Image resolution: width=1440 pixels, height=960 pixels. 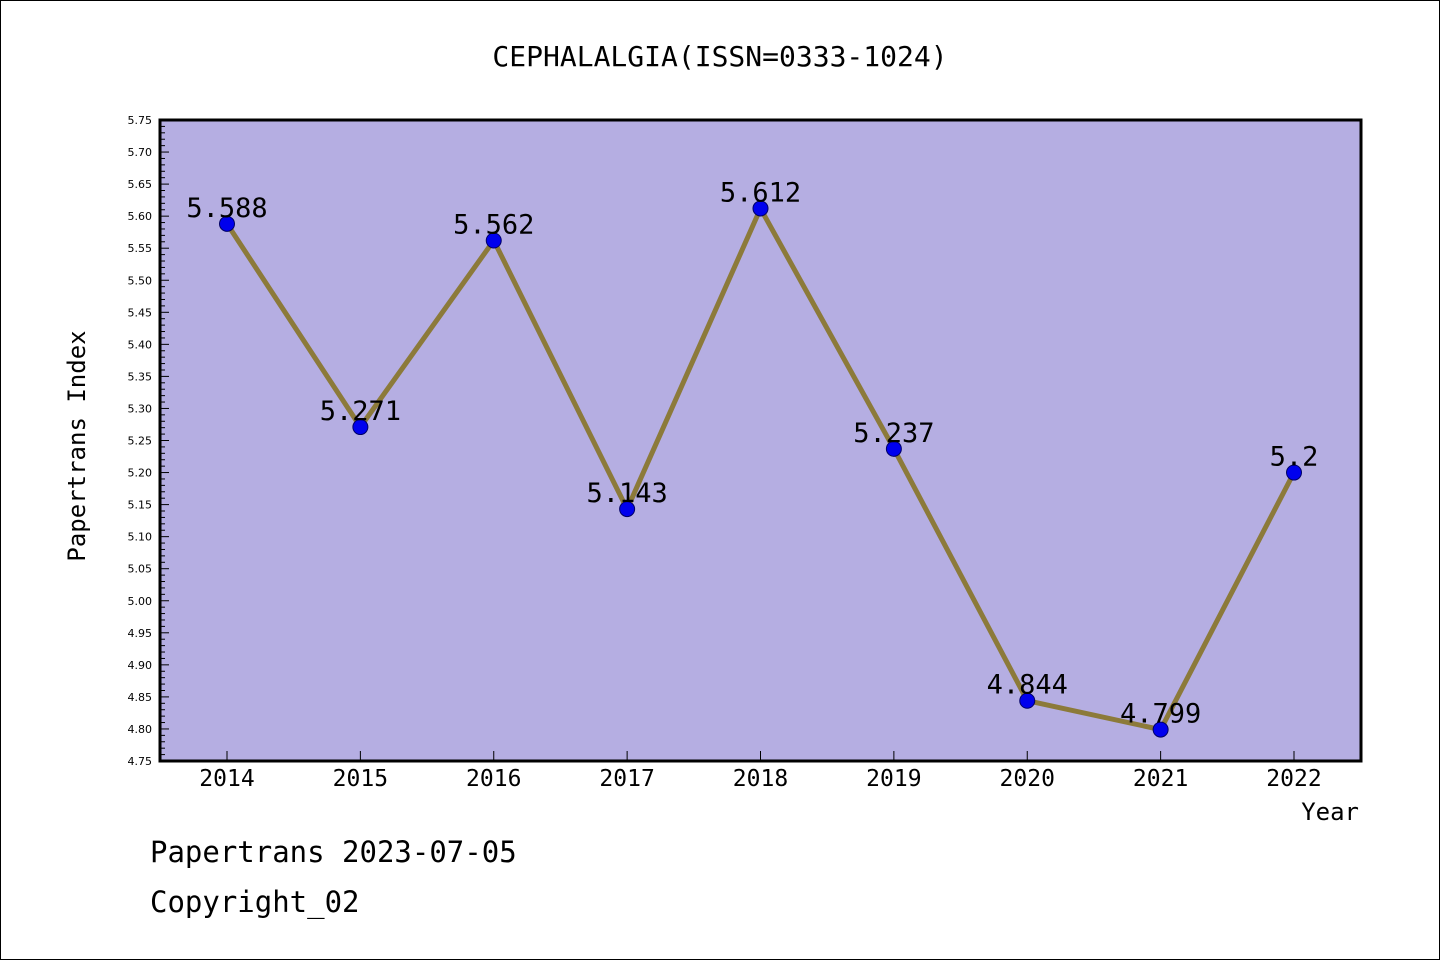 What do you see at coordinates (1027, 779) in the screenshot?
I see `x-tick-label: 2020` at bounding box center [1027, 779].